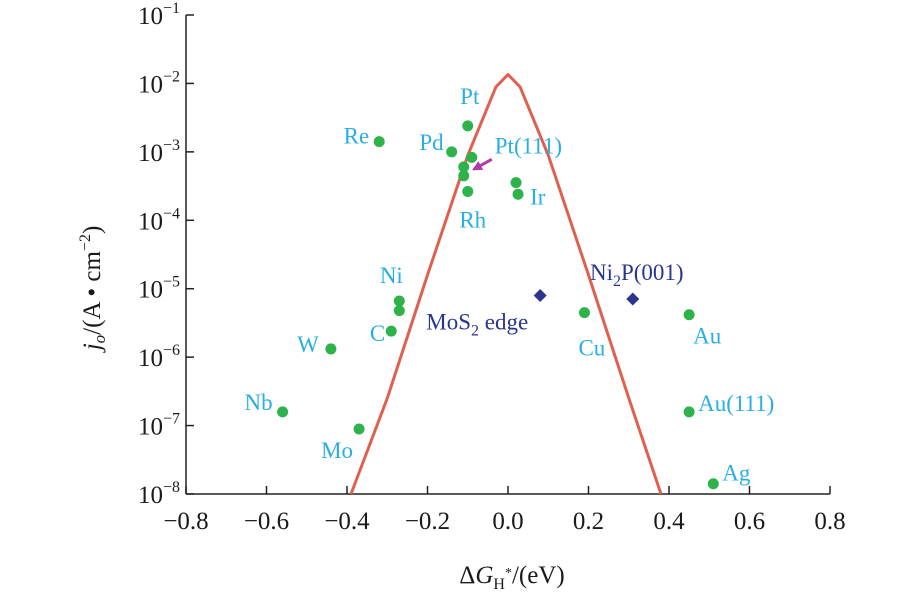 Image resolution: width=922 pixels, height=602 pixels. Describe the element at coordinates (829, 521) in the screenshot. I see `x-tick-label: 0.8` at that location.